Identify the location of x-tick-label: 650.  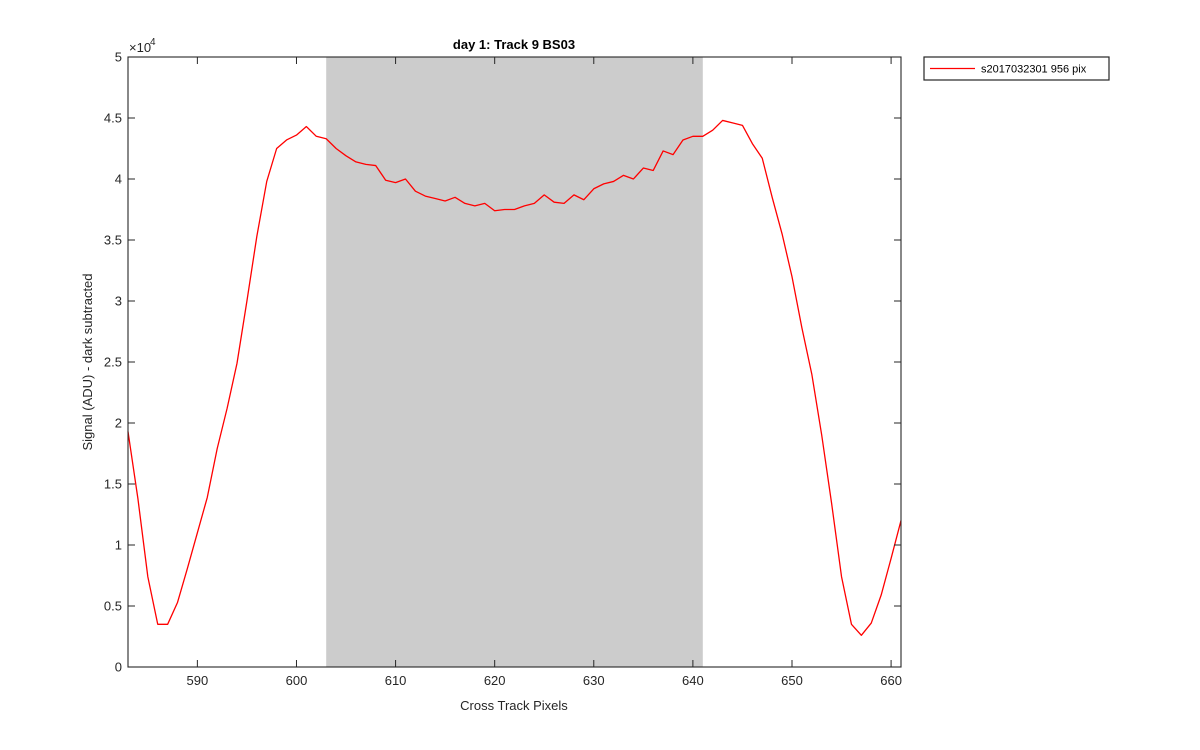
(792, 680).